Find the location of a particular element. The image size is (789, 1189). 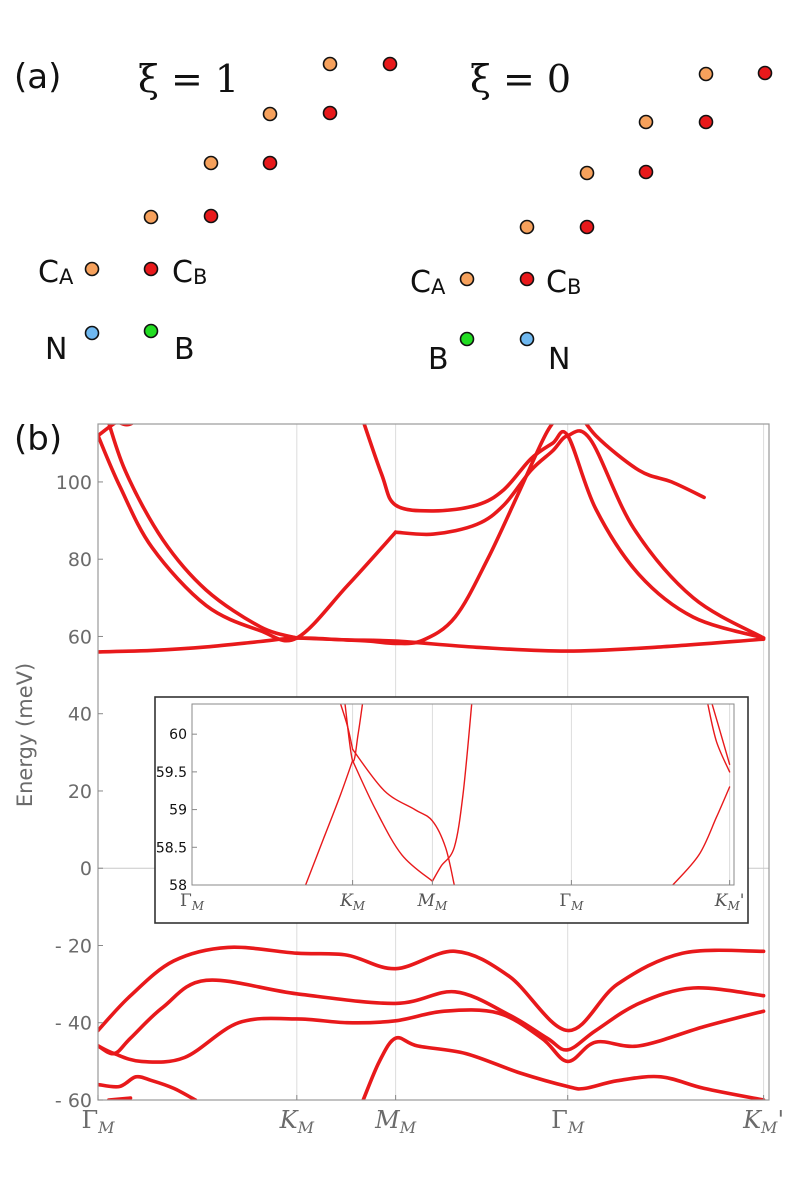

y-tick-label: 100 is located at coordinates (74, 483).